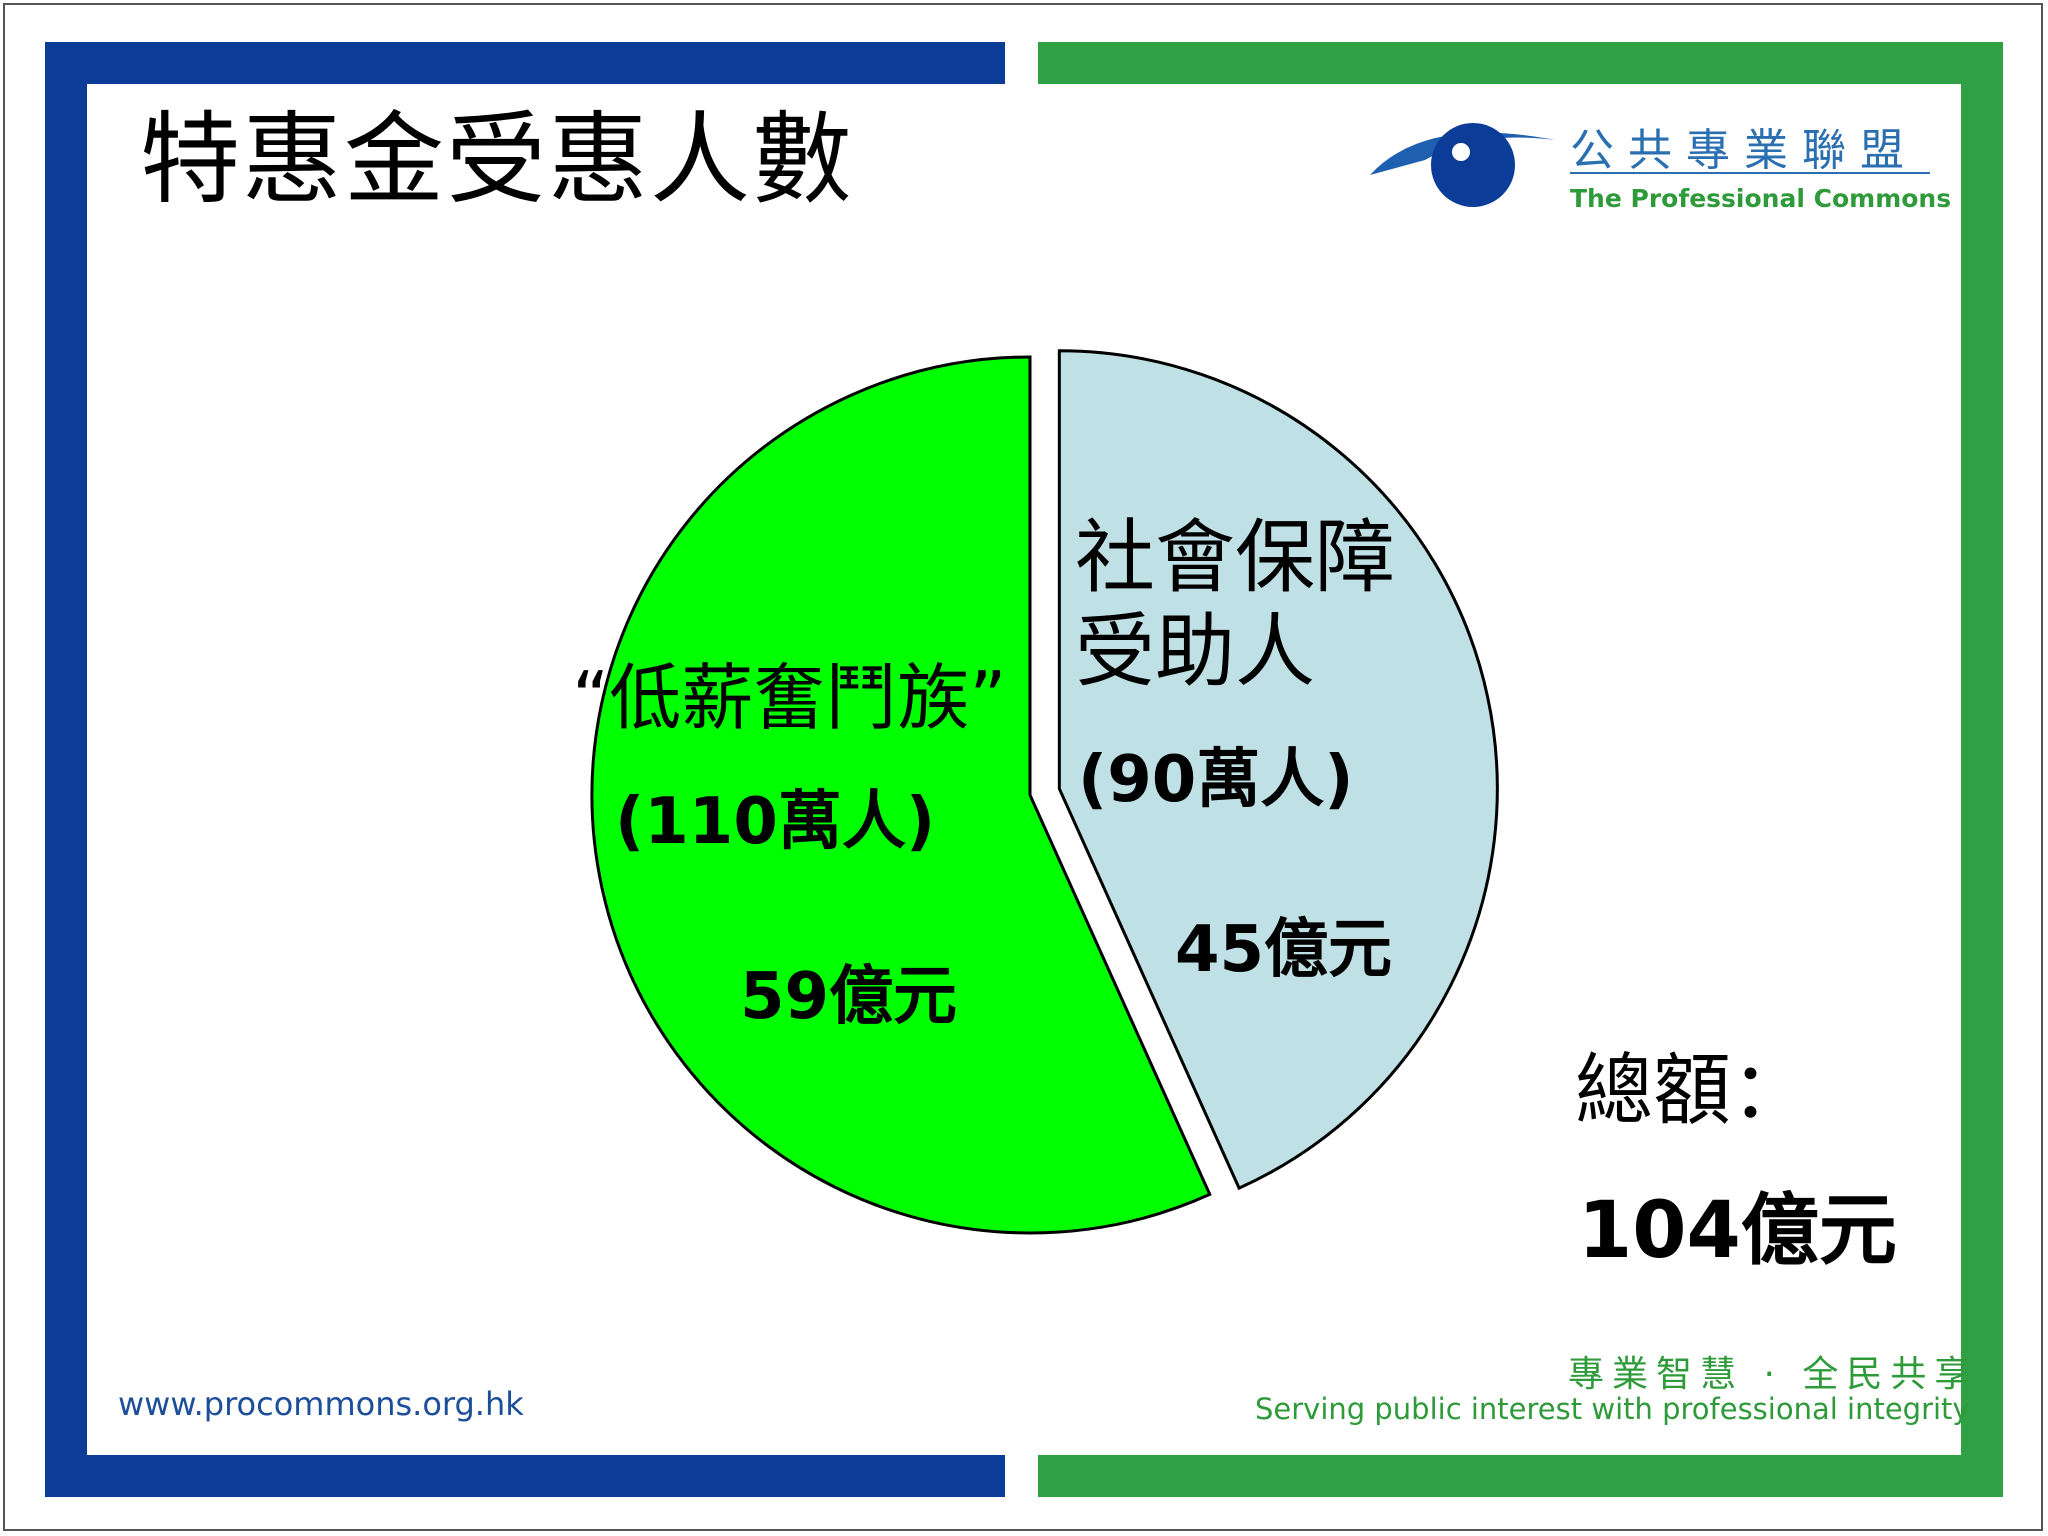 This screenshot has width=2048, height=1536. Describe the element at coordinates (66, 769) in the screenshot. I see `frame-left-blue` at that location.